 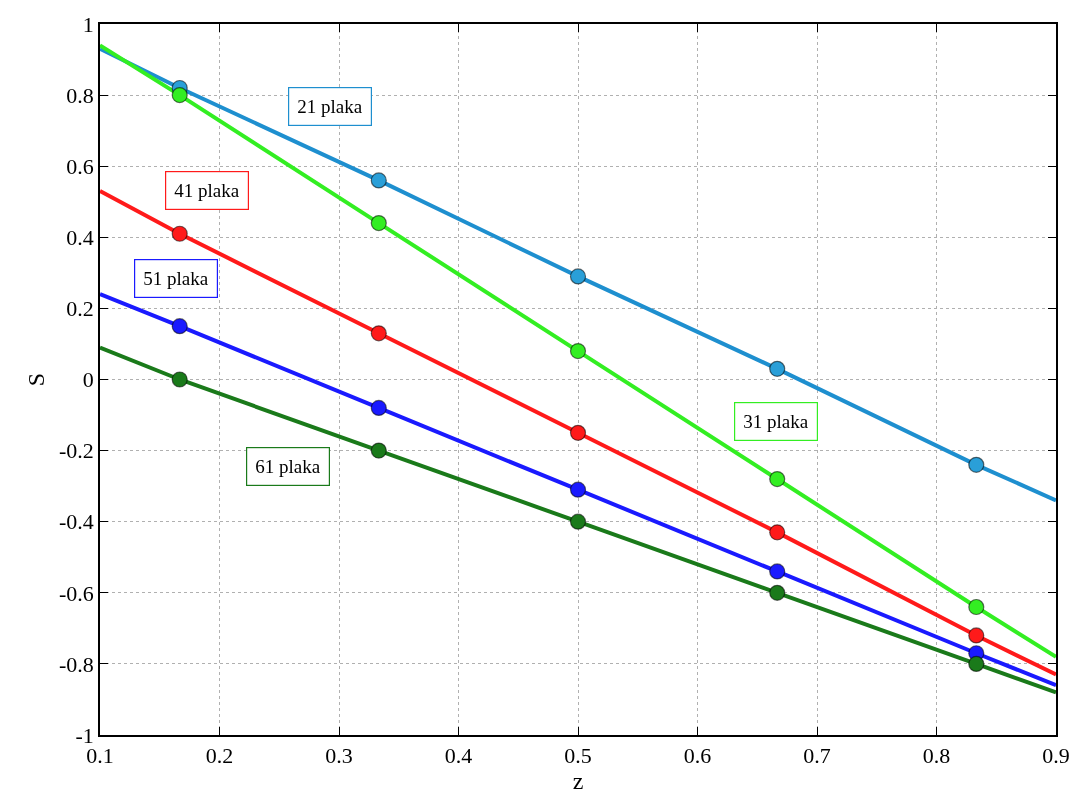 What do you see at coordinates (76, 522) in the screenshot?
I see `y-tick-label: -0.4` at bounding box center [76, 522].